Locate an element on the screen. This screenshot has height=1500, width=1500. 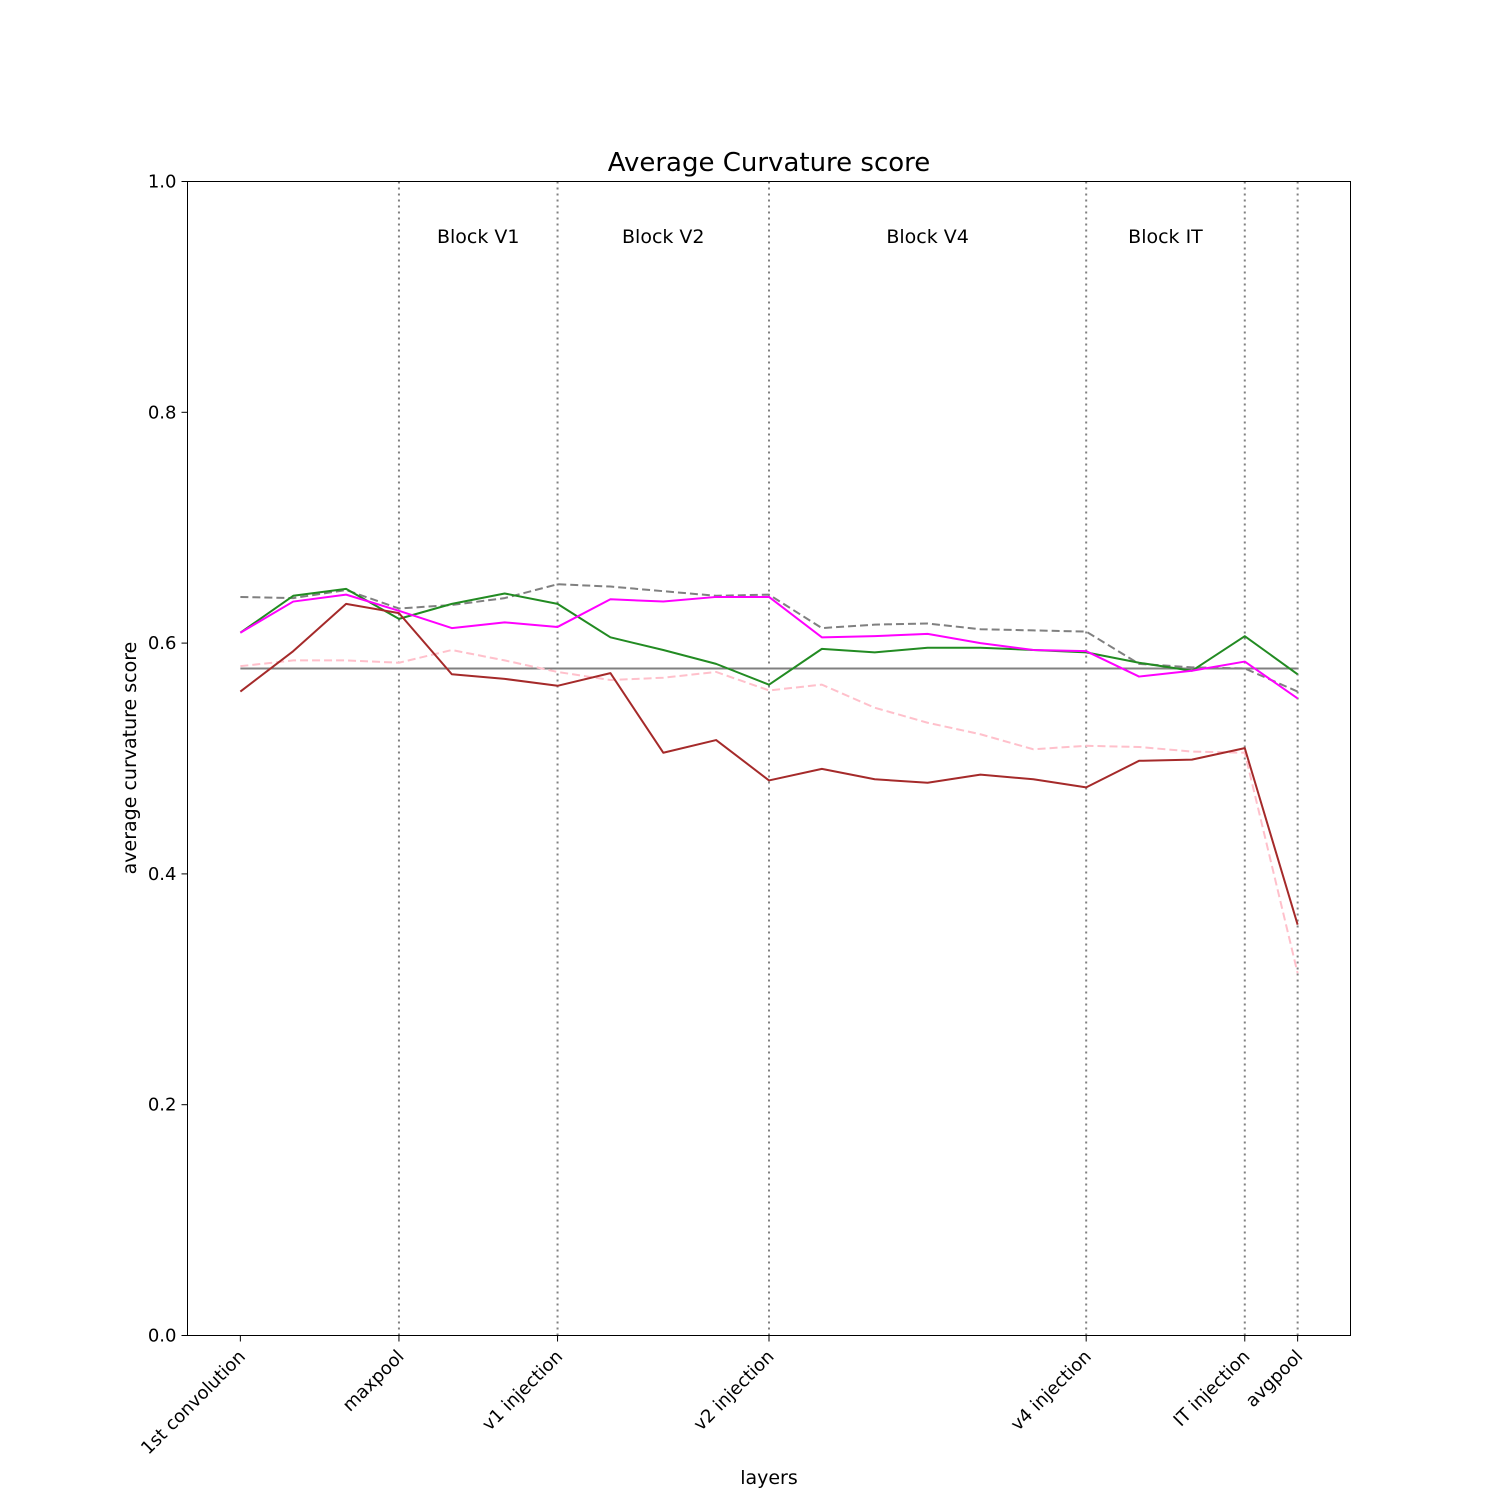
x-tick-label-1: maxpool is located at coordinates (374, 1381).